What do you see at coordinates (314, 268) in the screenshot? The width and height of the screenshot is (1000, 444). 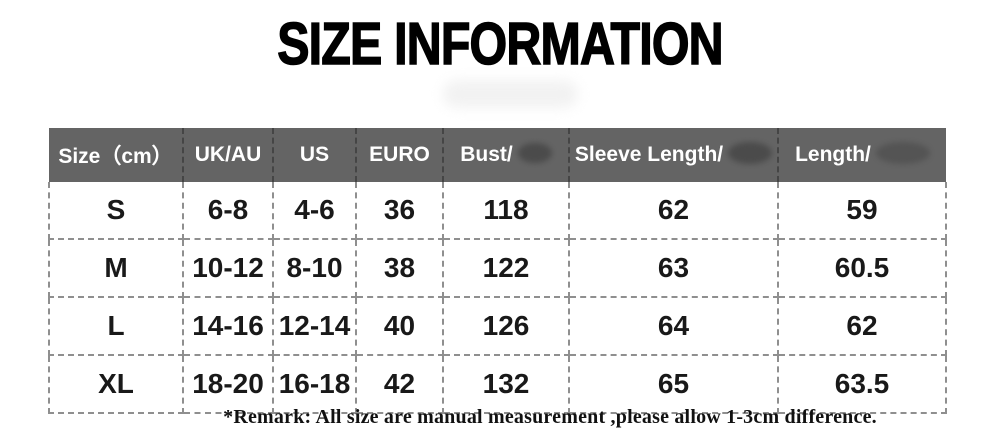 I see `cell-us: 8-10` at bounding box center [314, 268].